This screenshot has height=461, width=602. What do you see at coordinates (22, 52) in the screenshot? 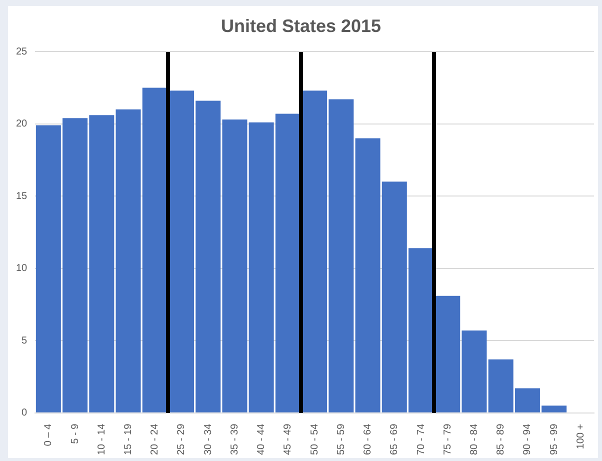
I see `y-tick-label: 25` at bounding box center [22, 52].